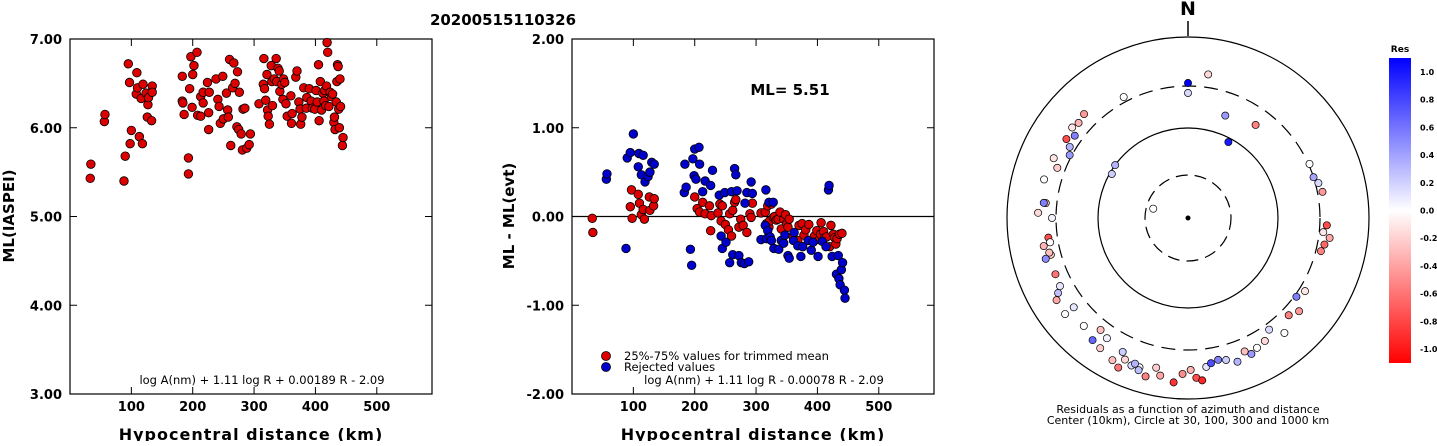 Image resolution: width=1437 pixels, height=446 pixels. Describe the element at coordinates (46, 40) in the screenshot. I see `y-tick-label: 7.00` at that location.